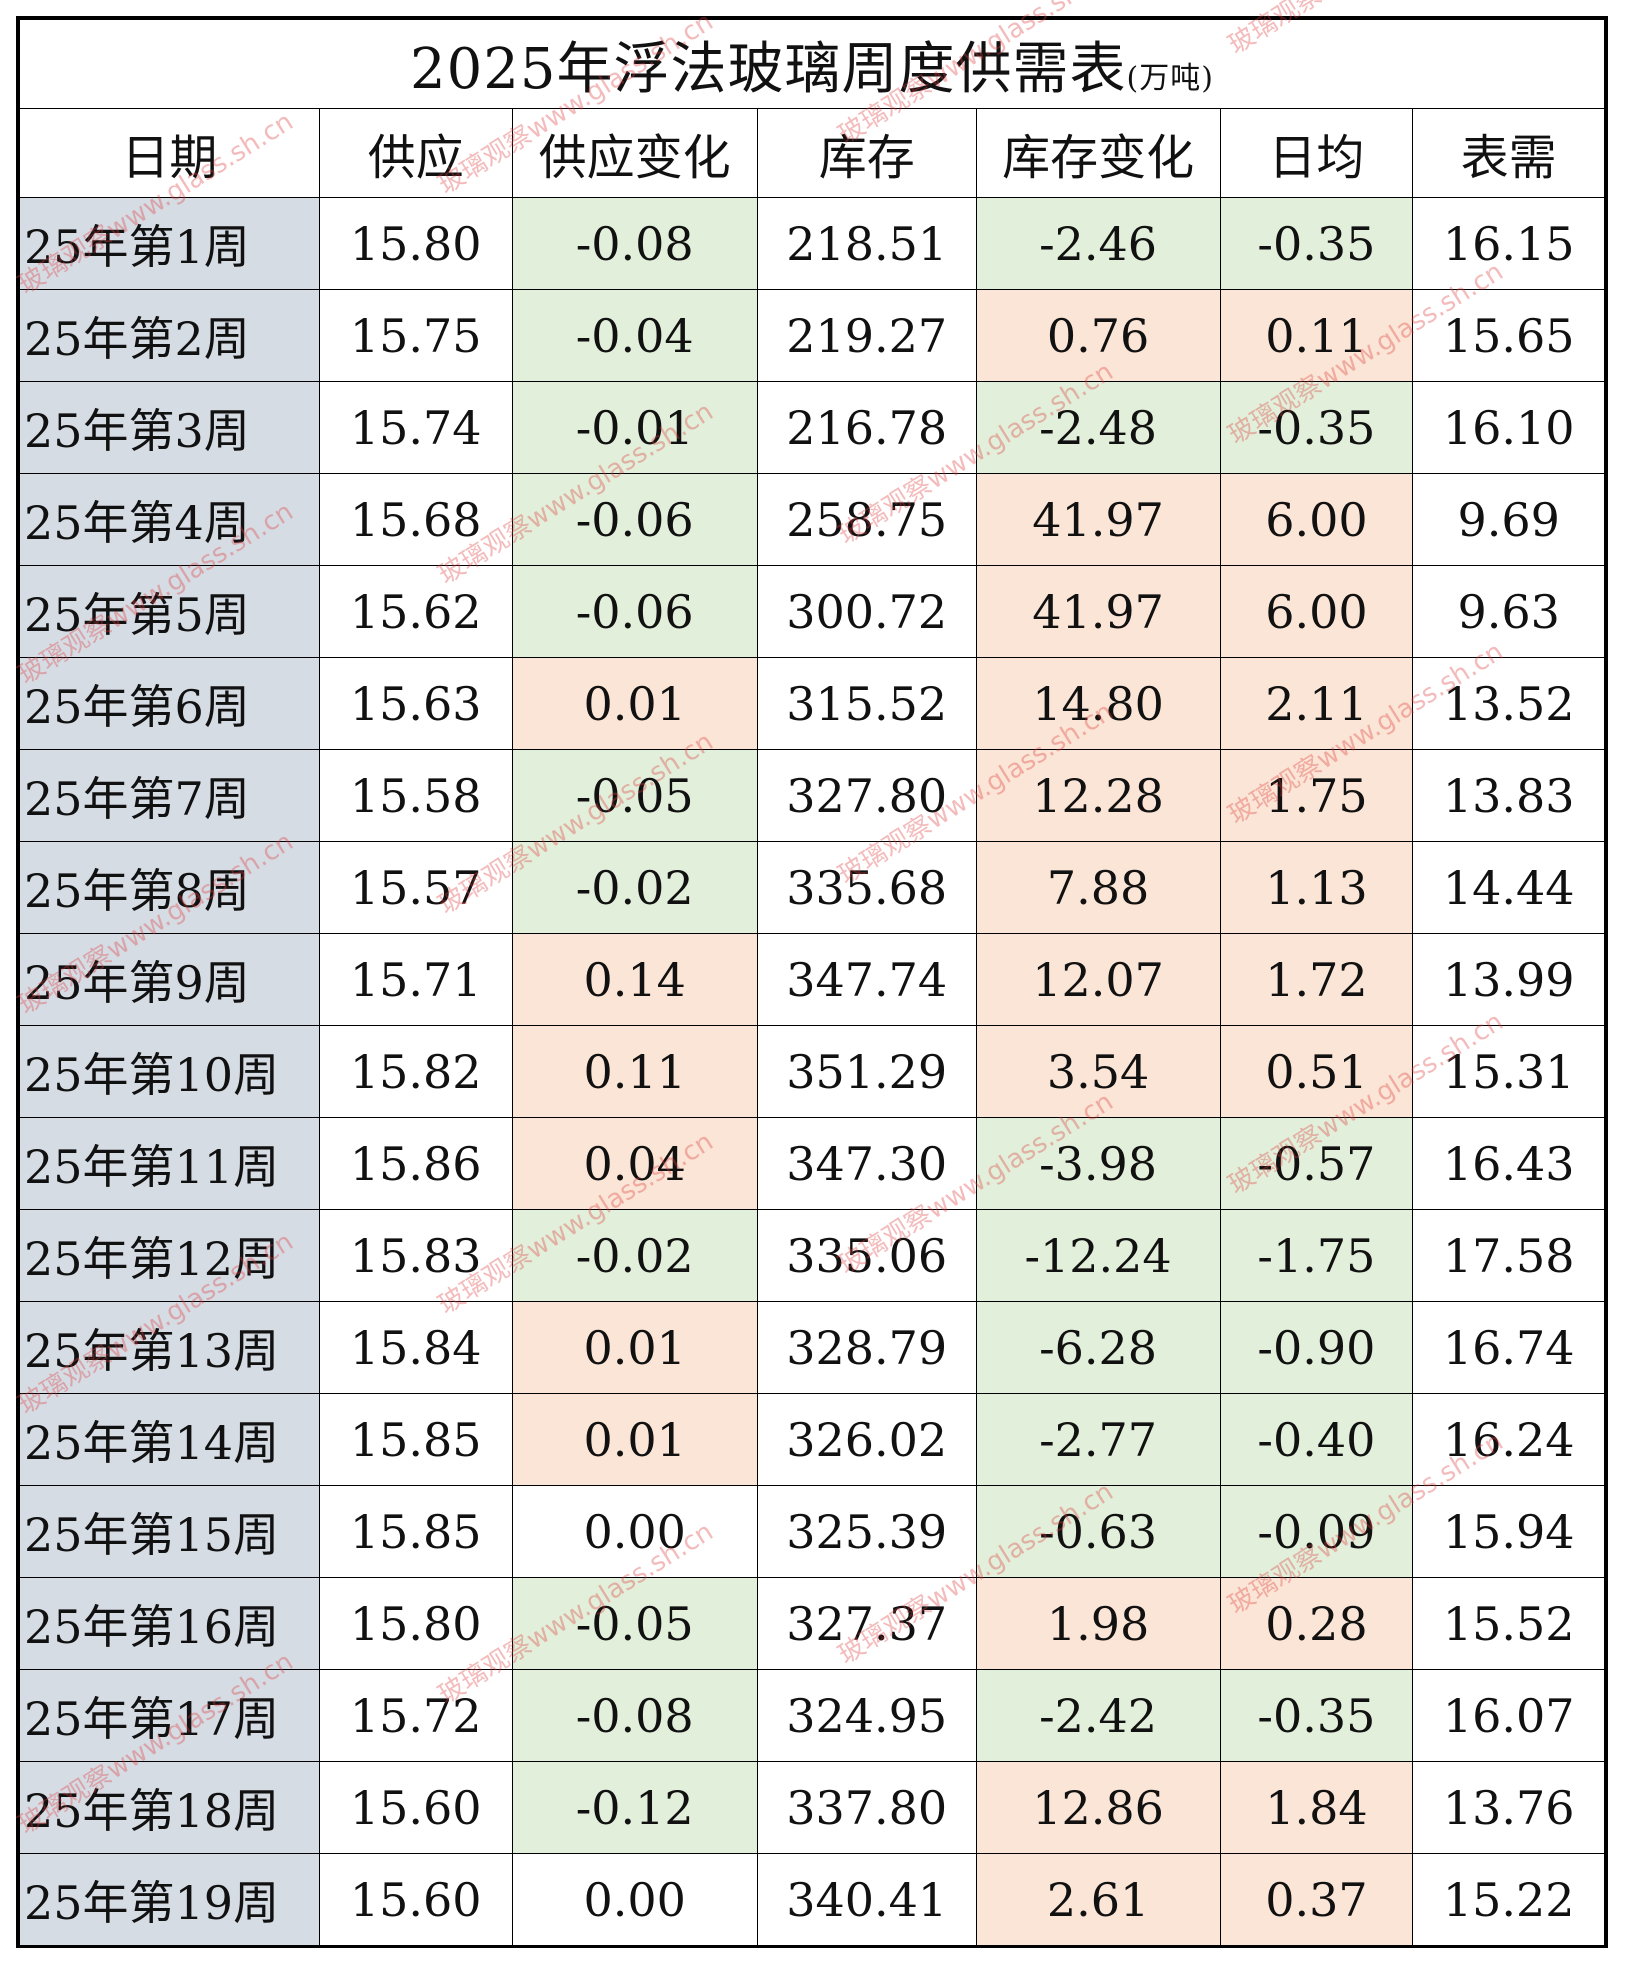 The image size is (1630, 1964). What do you see at coordinates (1508, 887) in the screenshot?
I see `demand-cell: 14.44` at bounding box center [1508, 887].